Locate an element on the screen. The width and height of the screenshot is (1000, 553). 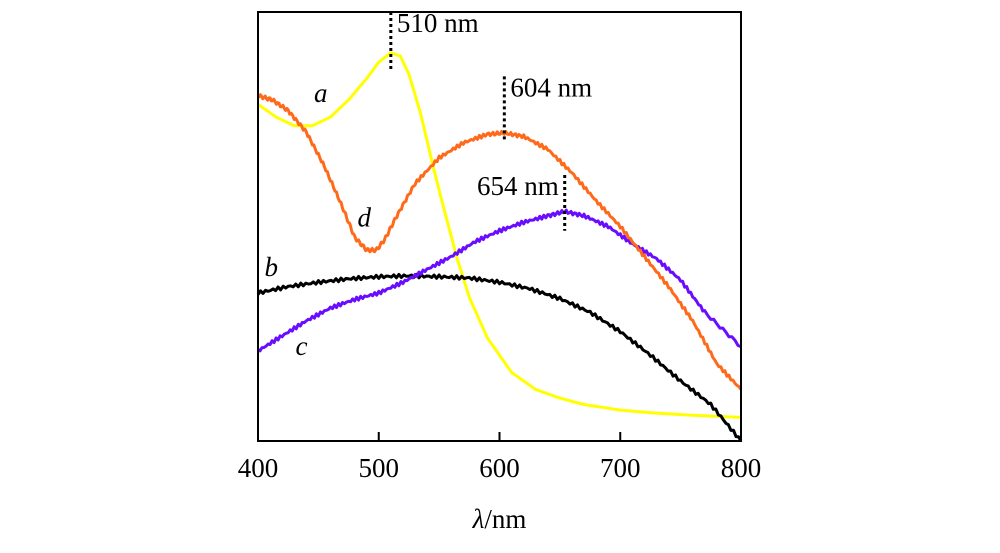
series-label: b is located at coordinates (272, 267).